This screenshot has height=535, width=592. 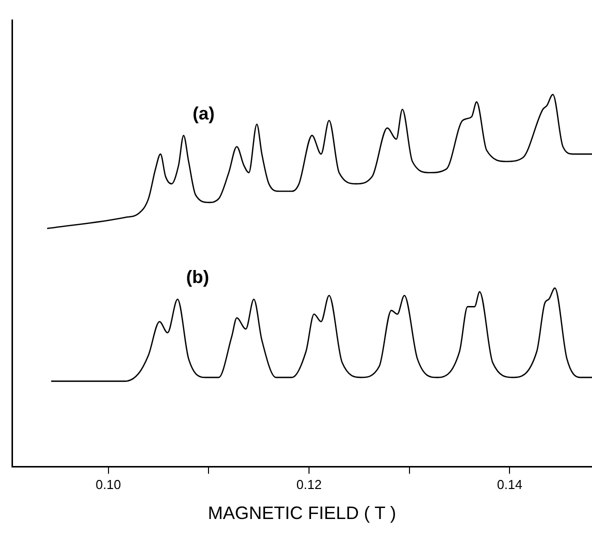 I want to click on series-label: (a), so click(x=203, y=113).